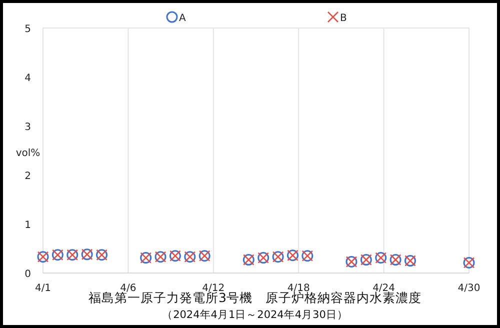 This screenshot has height=328, width=500. What do you see at coordinates (27, 29) in the screenshot?
I see `y-tick-label: 5` at bounding box center [27, 29].